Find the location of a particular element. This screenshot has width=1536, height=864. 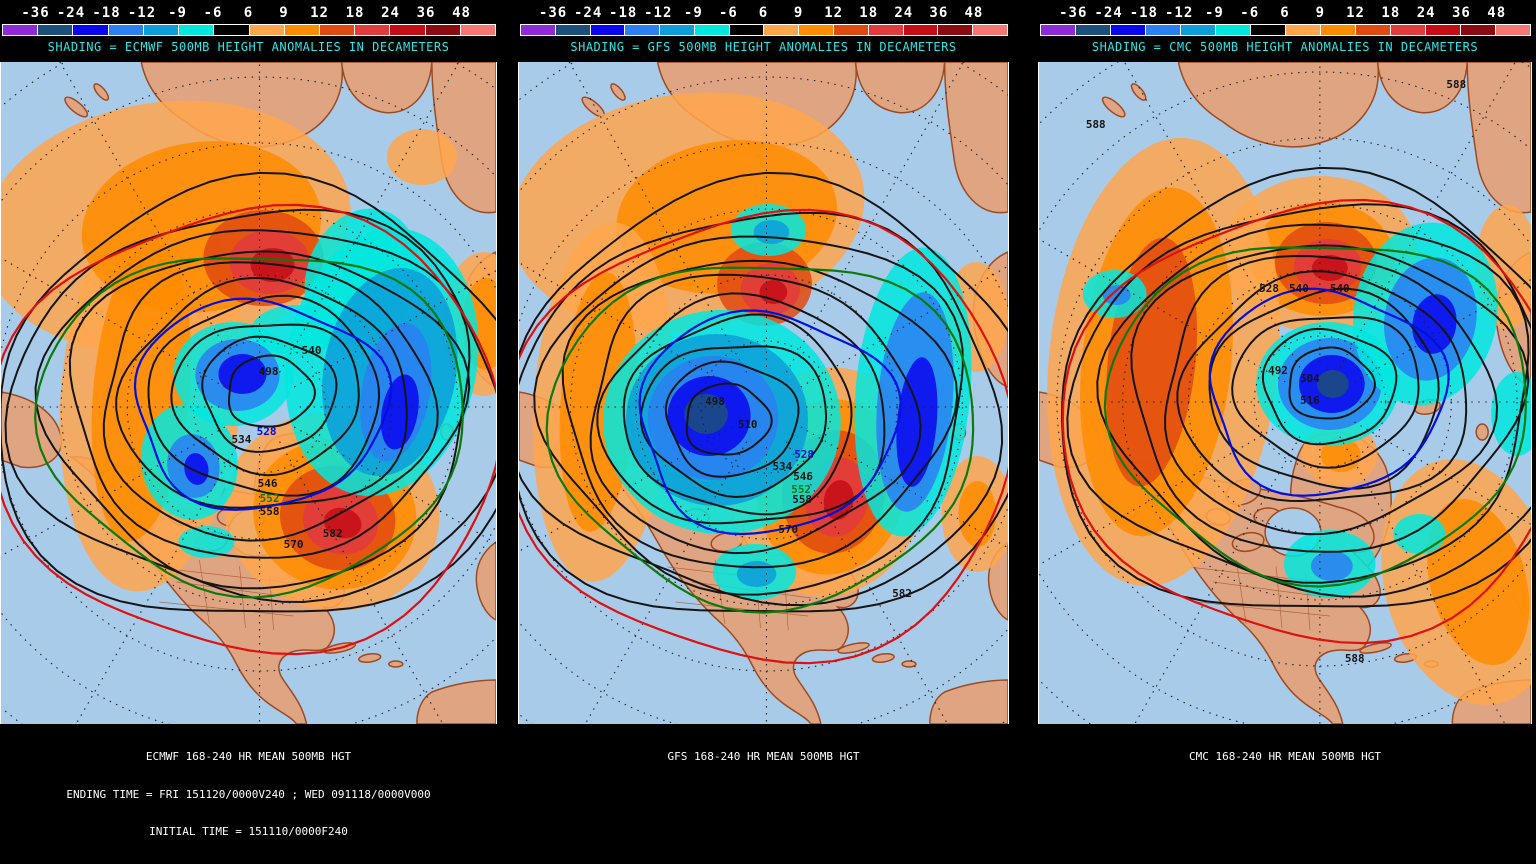

contour-label: 498 is located at coordinates (269, 371).